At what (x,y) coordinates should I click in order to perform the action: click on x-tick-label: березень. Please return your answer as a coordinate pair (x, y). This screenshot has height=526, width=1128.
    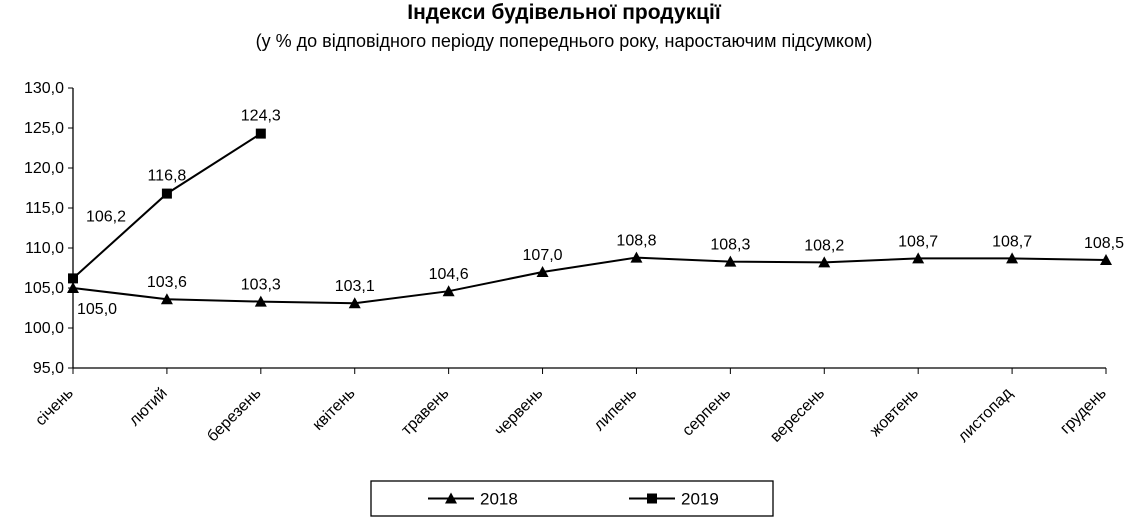
    Looking at the image, I should click on (234, 415).